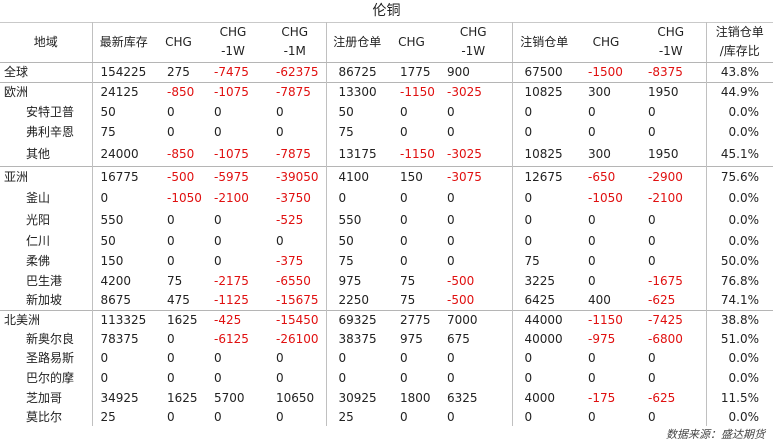 The height and width of the screenshot is (444, 773). Describe the element at coordinates (123, 281) in the screenshot. I see `value-cell: 4200` at that location.